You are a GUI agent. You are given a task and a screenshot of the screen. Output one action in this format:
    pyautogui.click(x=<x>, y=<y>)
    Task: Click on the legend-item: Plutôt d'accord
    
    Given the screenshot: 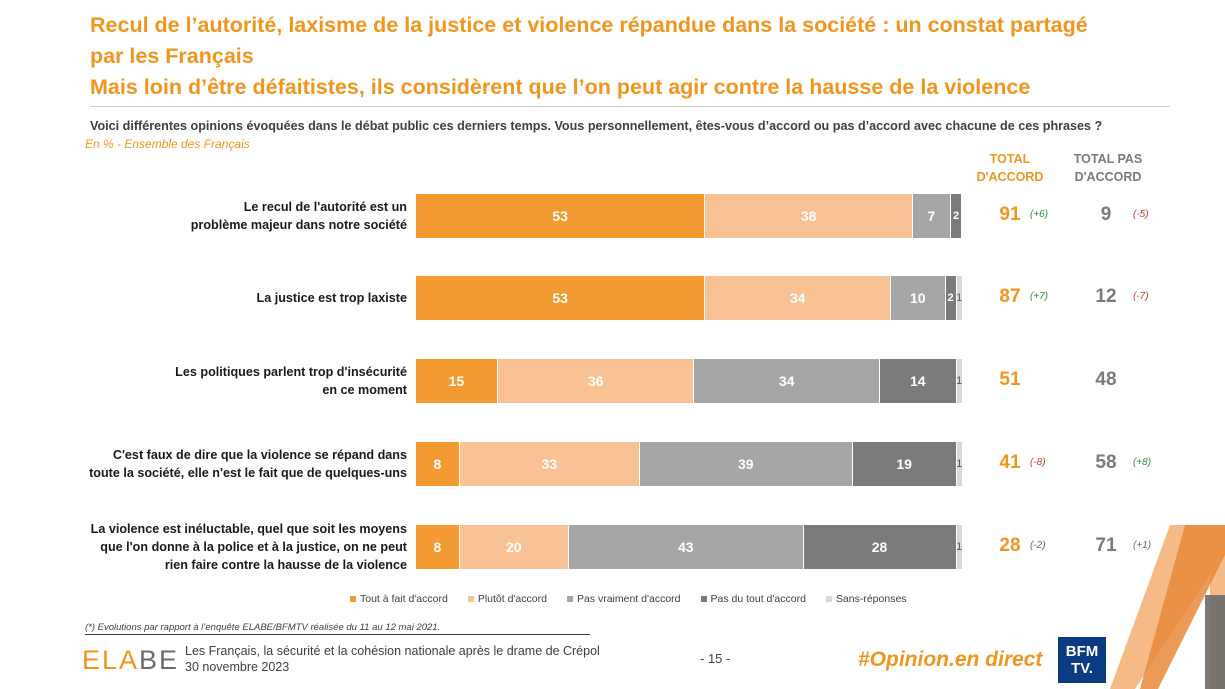 What is the action you would take?
    pyautogui.click(x=507, y=599)
    